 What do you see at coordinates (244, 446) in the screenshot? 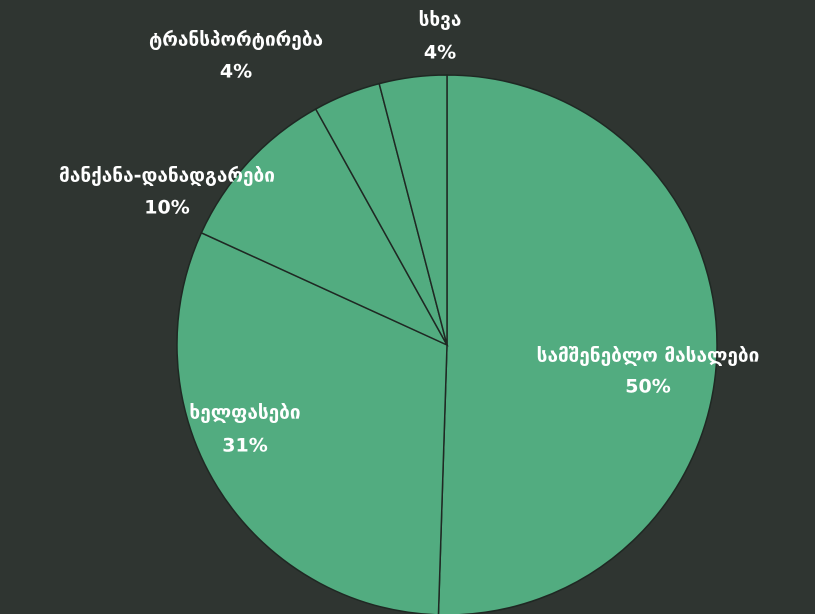
I see `slice-value-label: 31%` at bounding box center [244, 446].